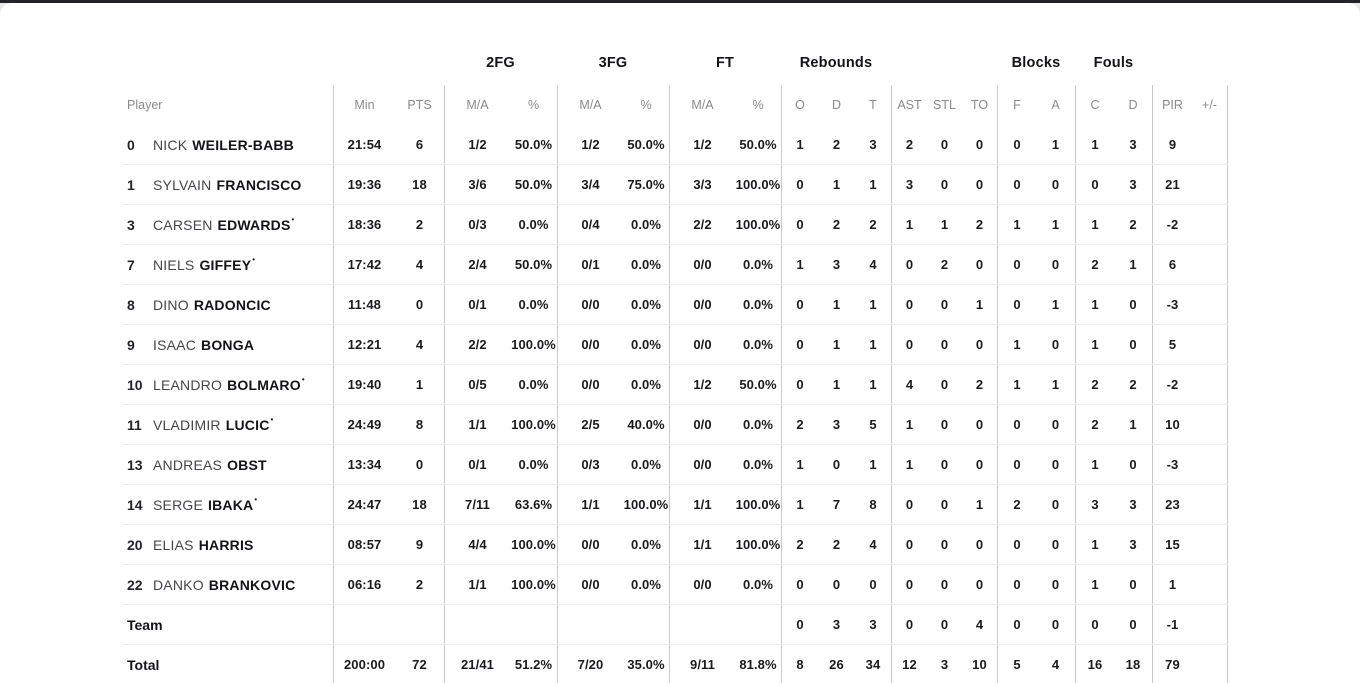  I want to click on col-header-ast: AST, so click(909, 105).